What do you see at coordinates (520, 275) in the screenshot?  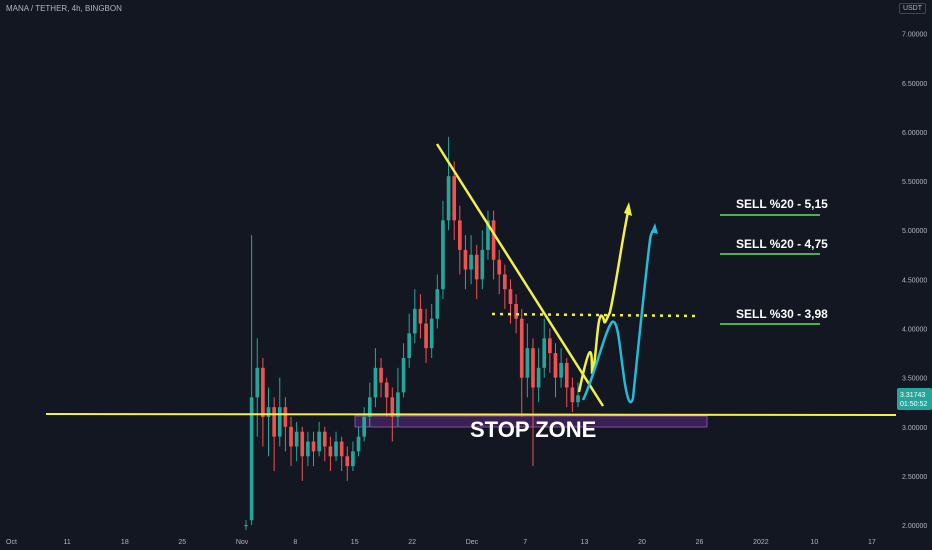 I see `descending-trendline` at bounding box center [520, 275].